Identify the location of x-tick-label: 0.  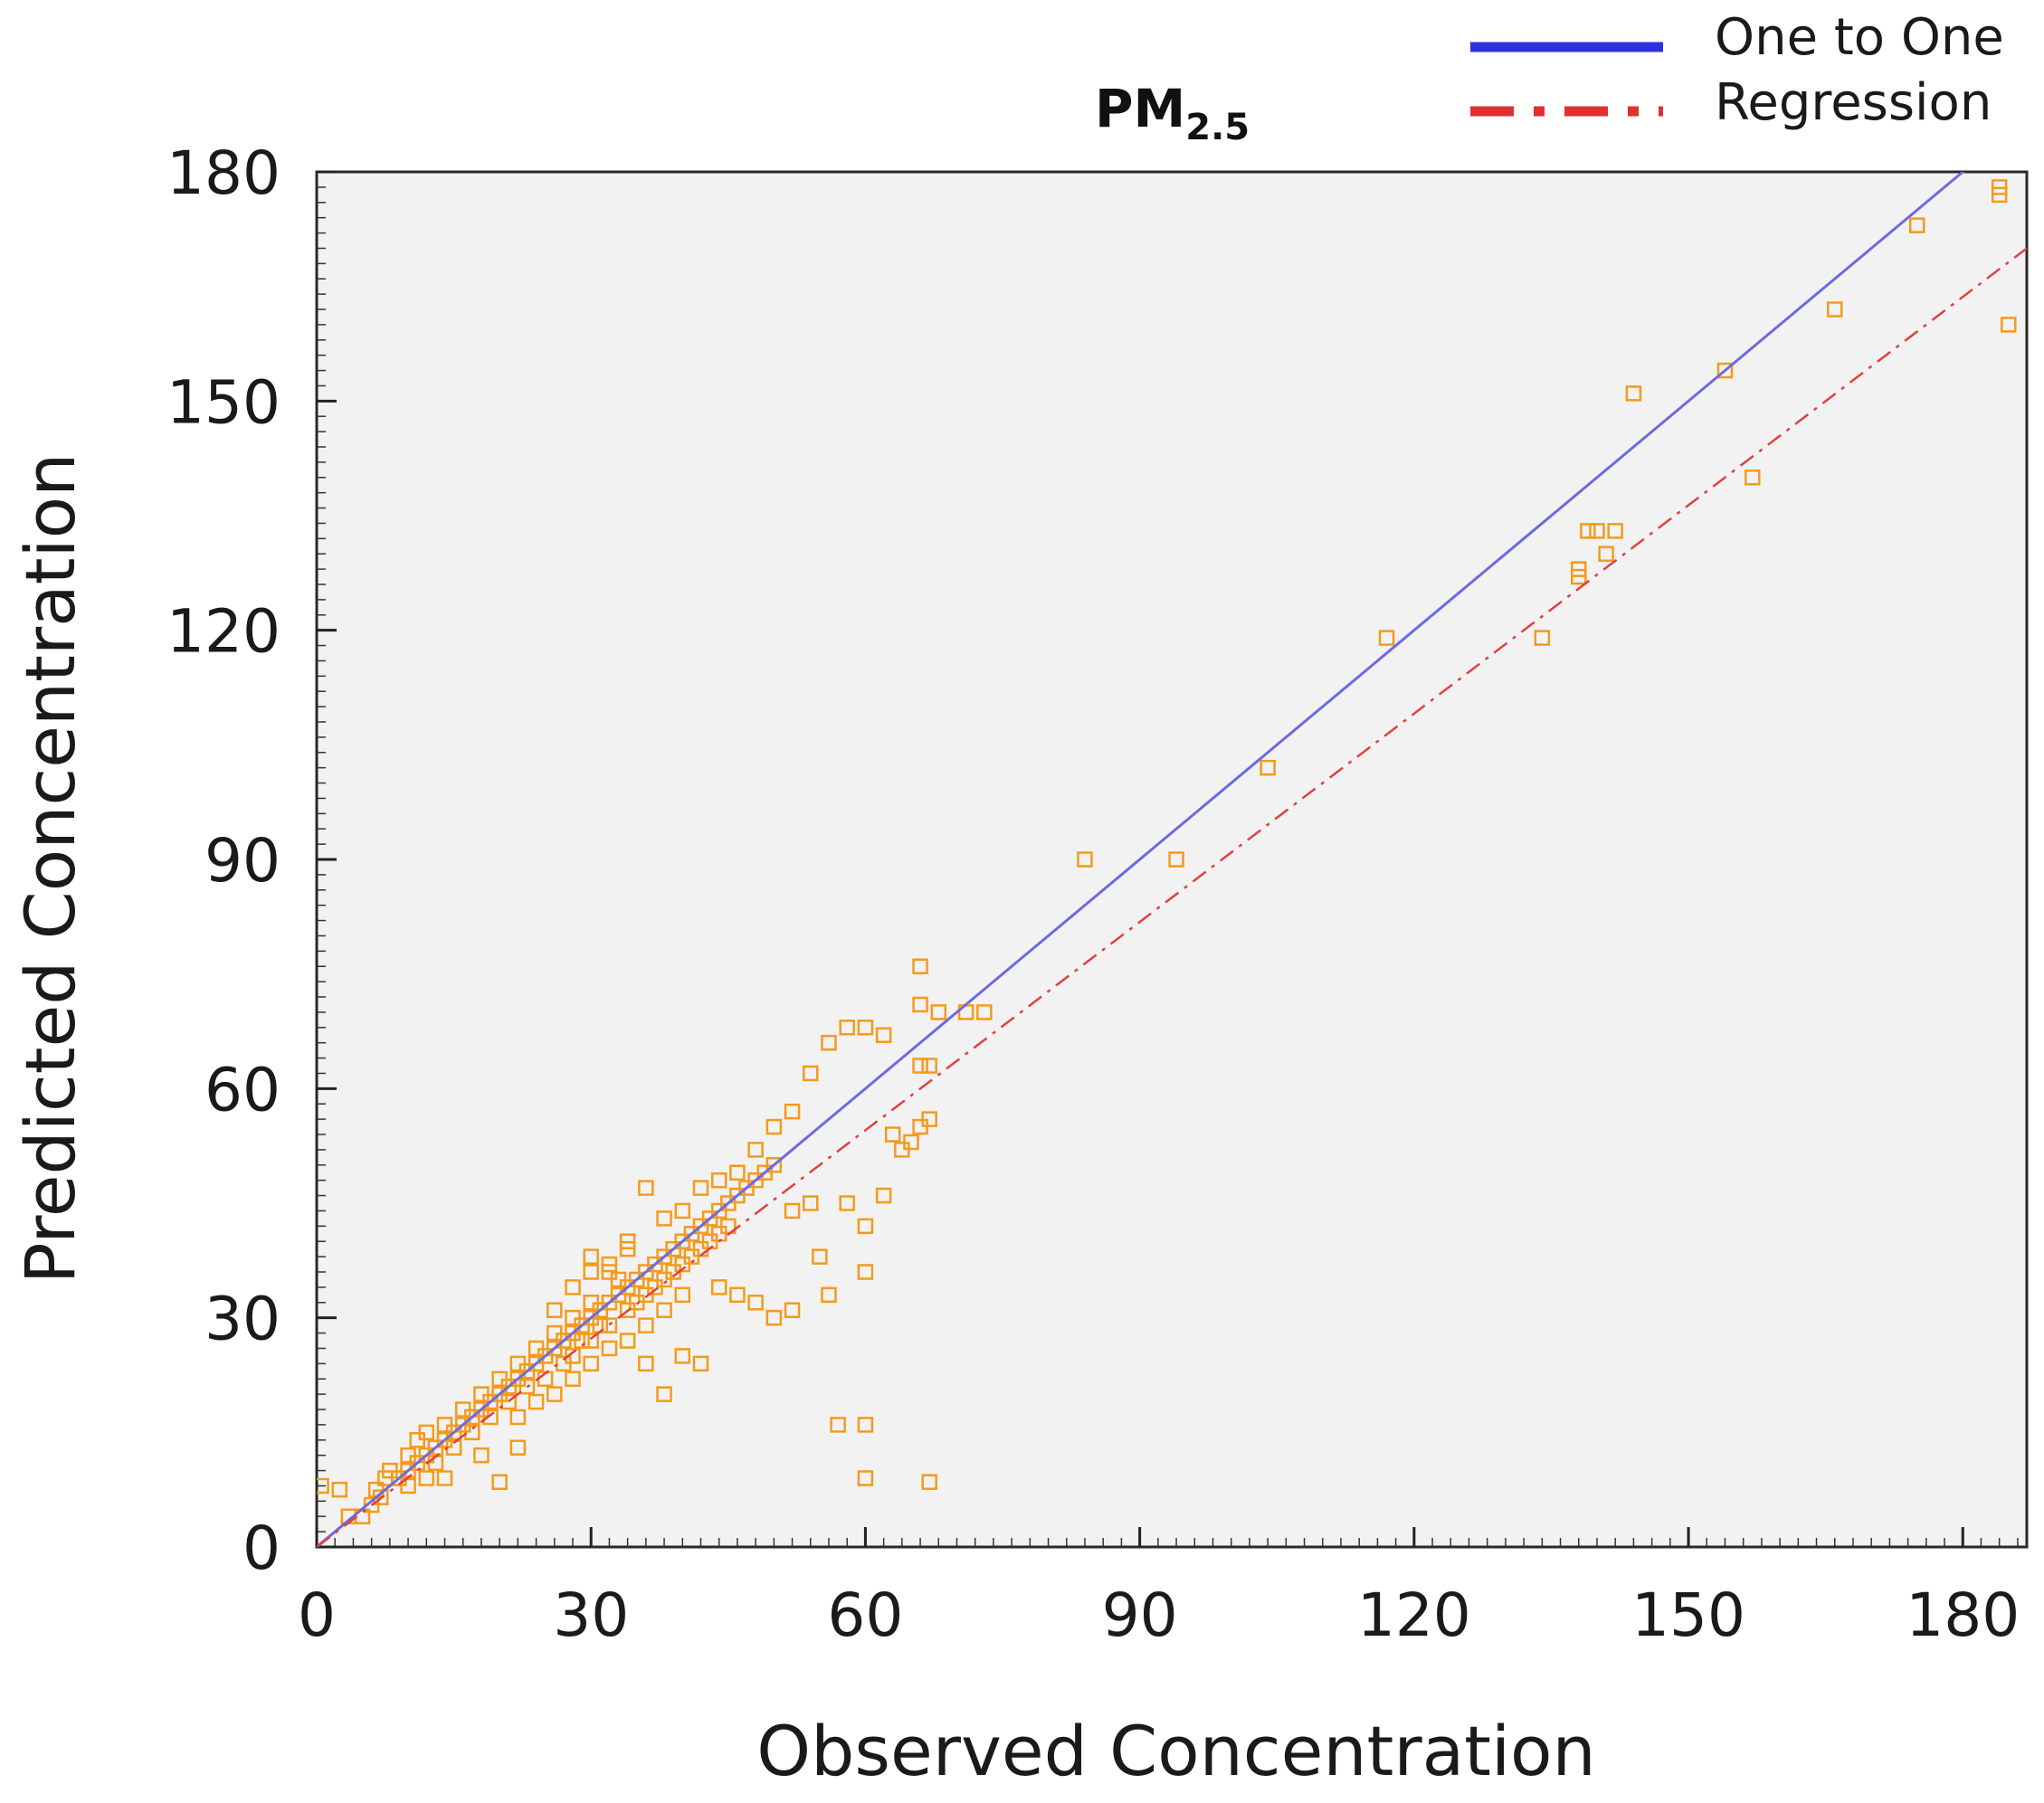
(317, 1615).